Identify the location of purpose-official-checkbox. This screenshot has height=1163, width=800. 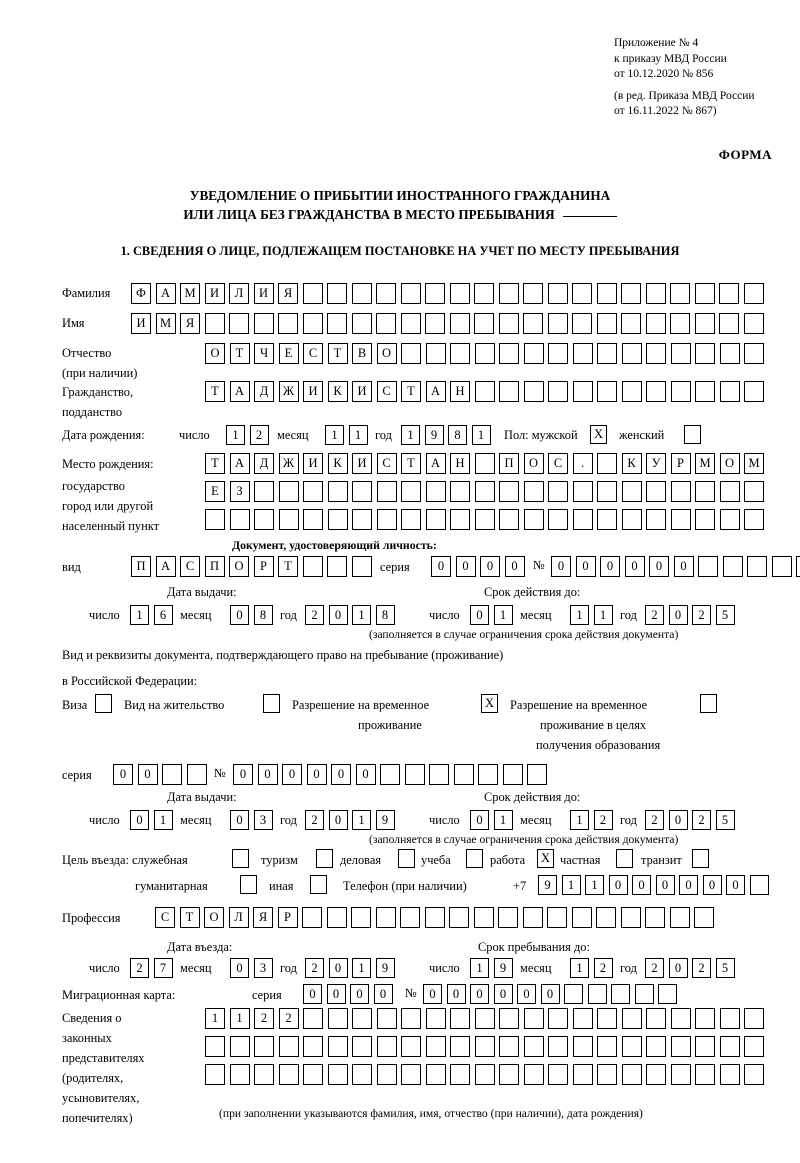
(240, 858).